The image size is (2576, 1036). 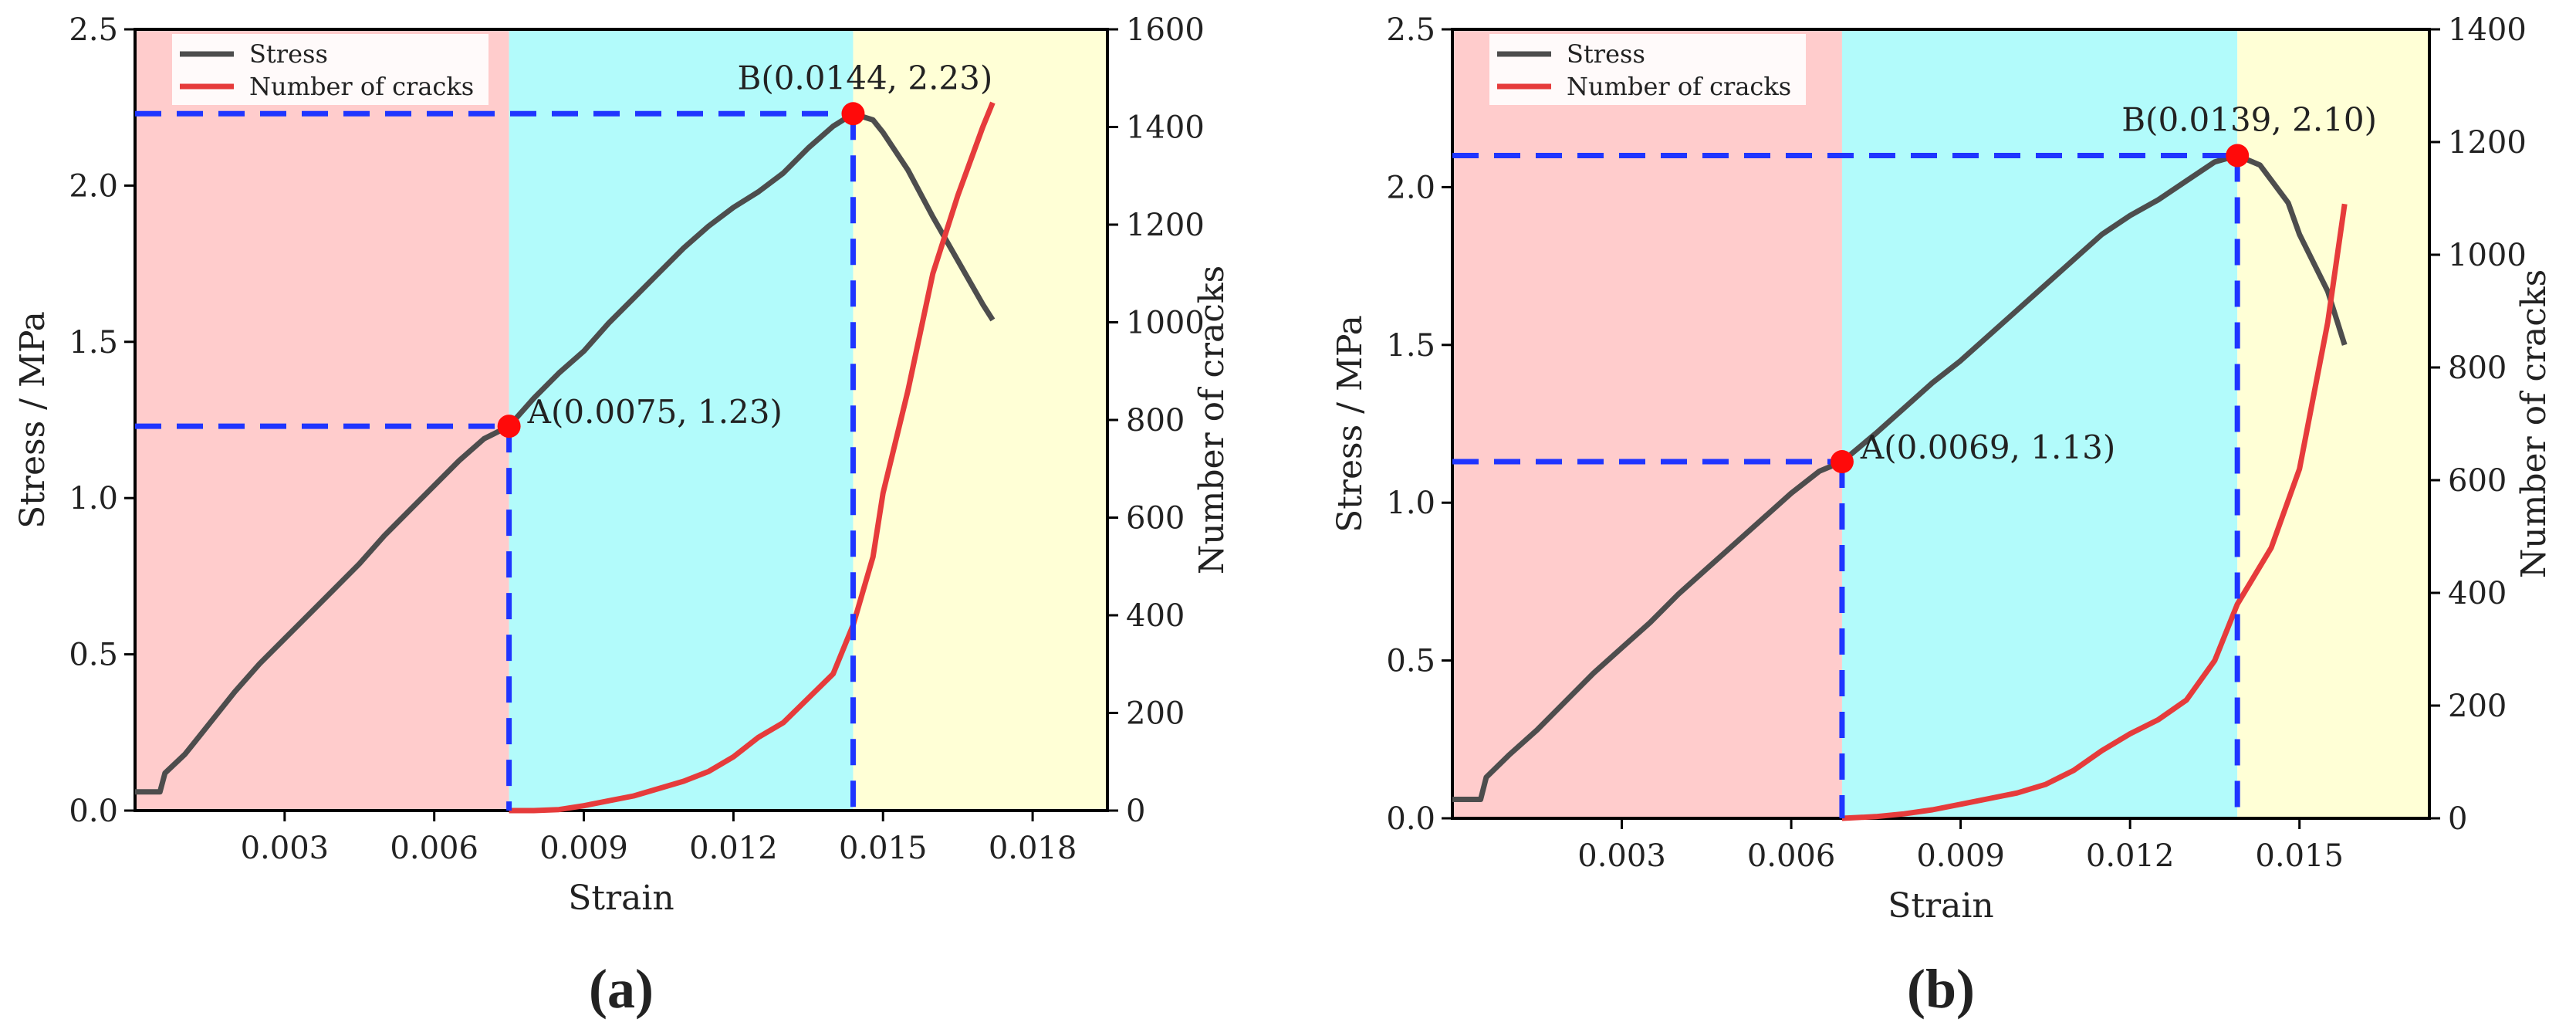 I want to click on point-label-a: A(0.0069, 1.13), so click(x=1987, y=447).